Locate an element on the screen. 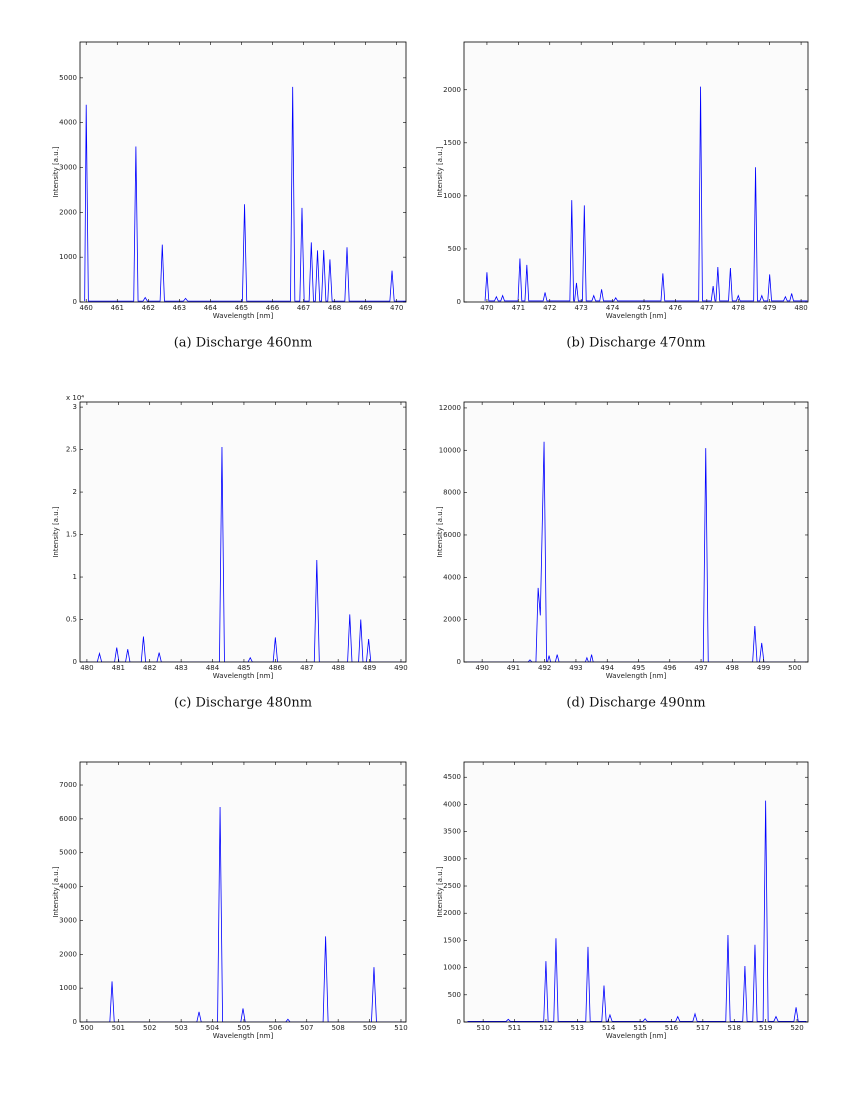 The width and height of the screenshot is (860, 1096). x-tick-label: 517 is located at coordinates (702, 1028).